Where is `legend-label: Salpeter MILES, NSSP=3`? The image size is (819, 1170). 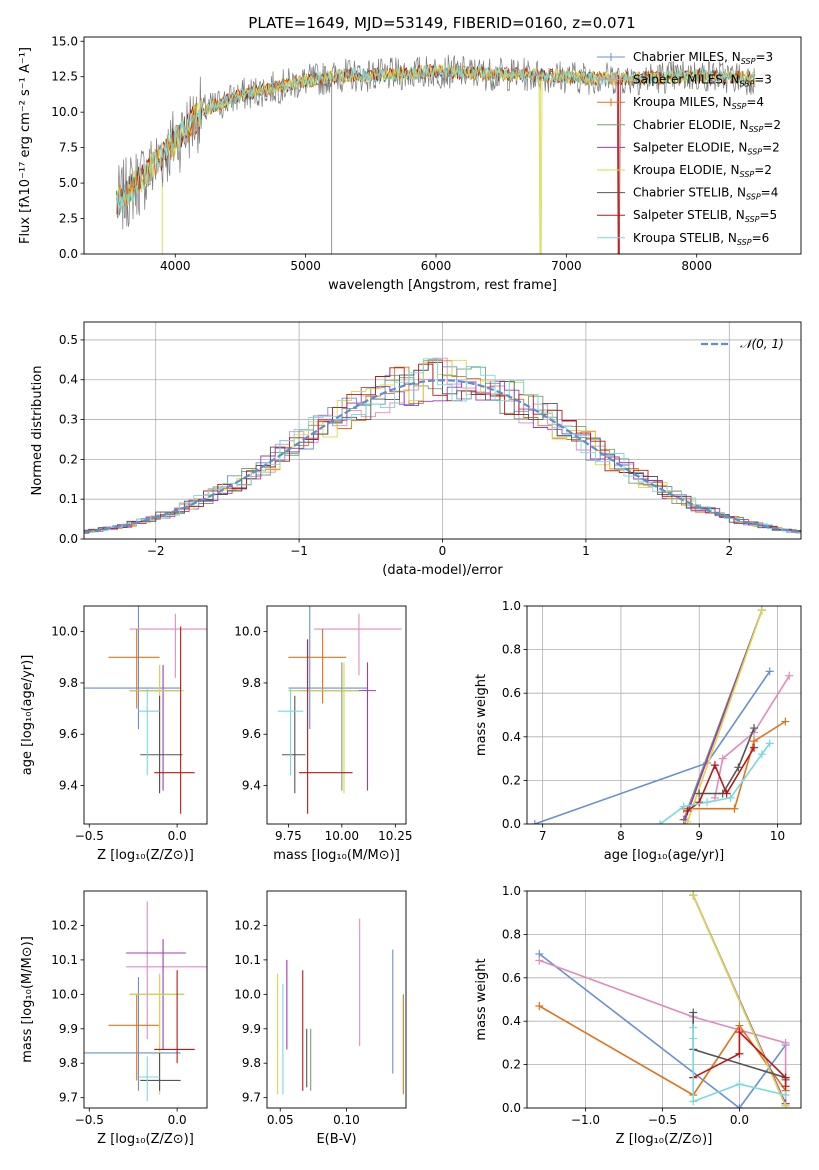
legend-label: Salpeter MILES, NSSP=3 is located at coordinates (702, 81).